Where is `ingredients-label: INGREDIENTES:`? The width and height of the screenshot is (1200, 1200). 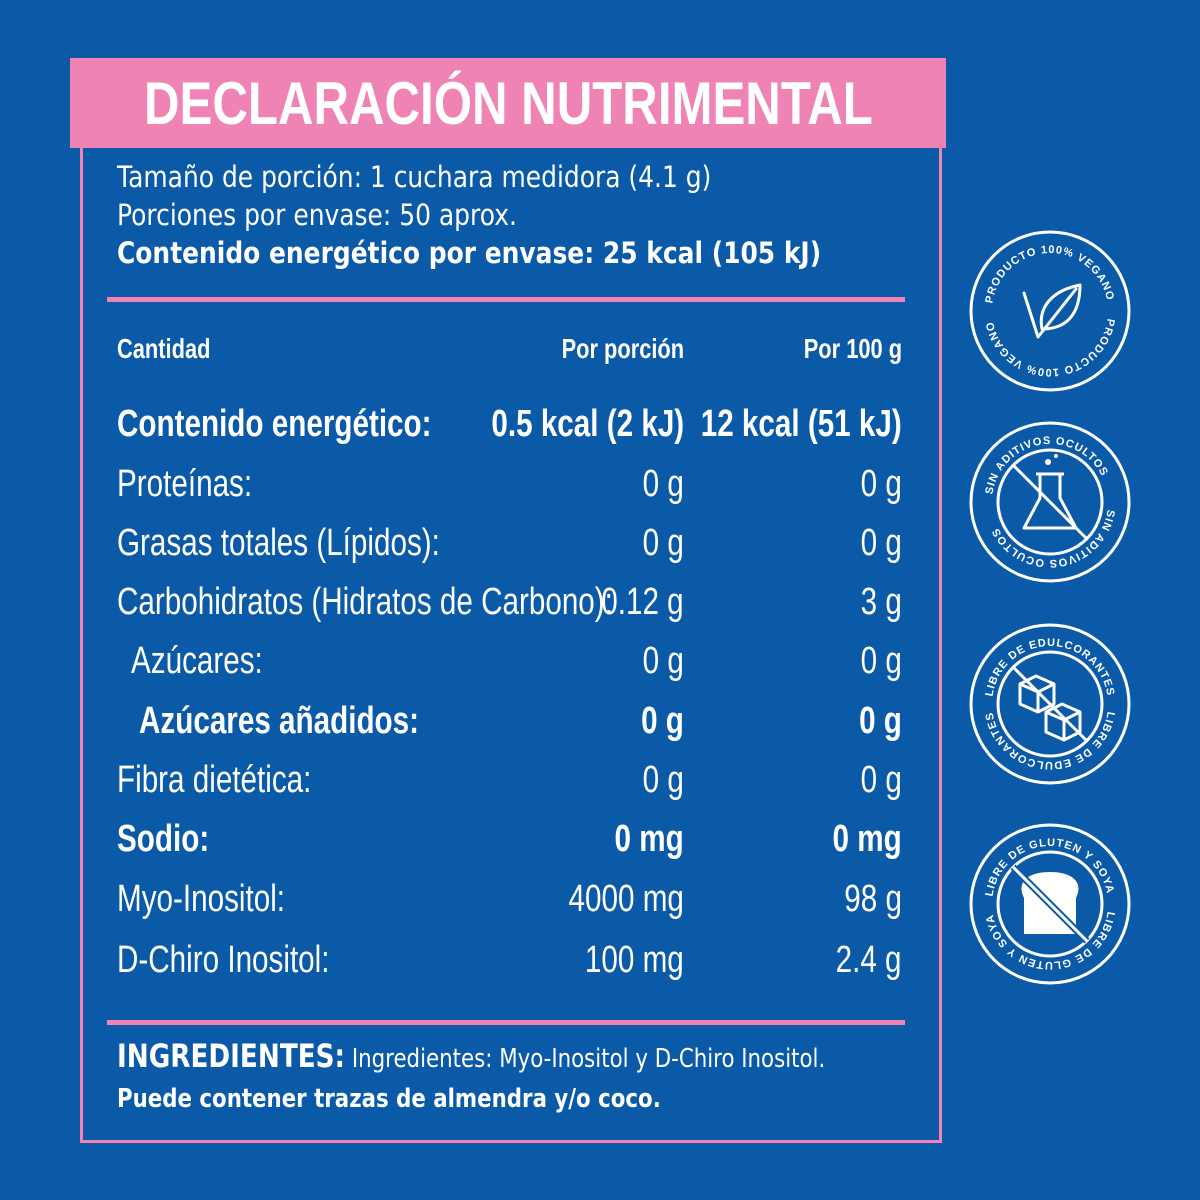 ingredients-label: INGREDIENTES: is located at coordinates (231, 1056).